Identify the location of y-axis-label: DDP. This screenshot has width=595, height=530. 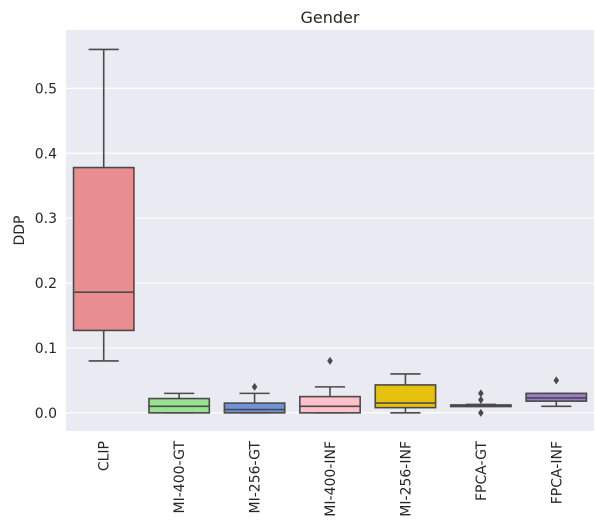
(20, 230).